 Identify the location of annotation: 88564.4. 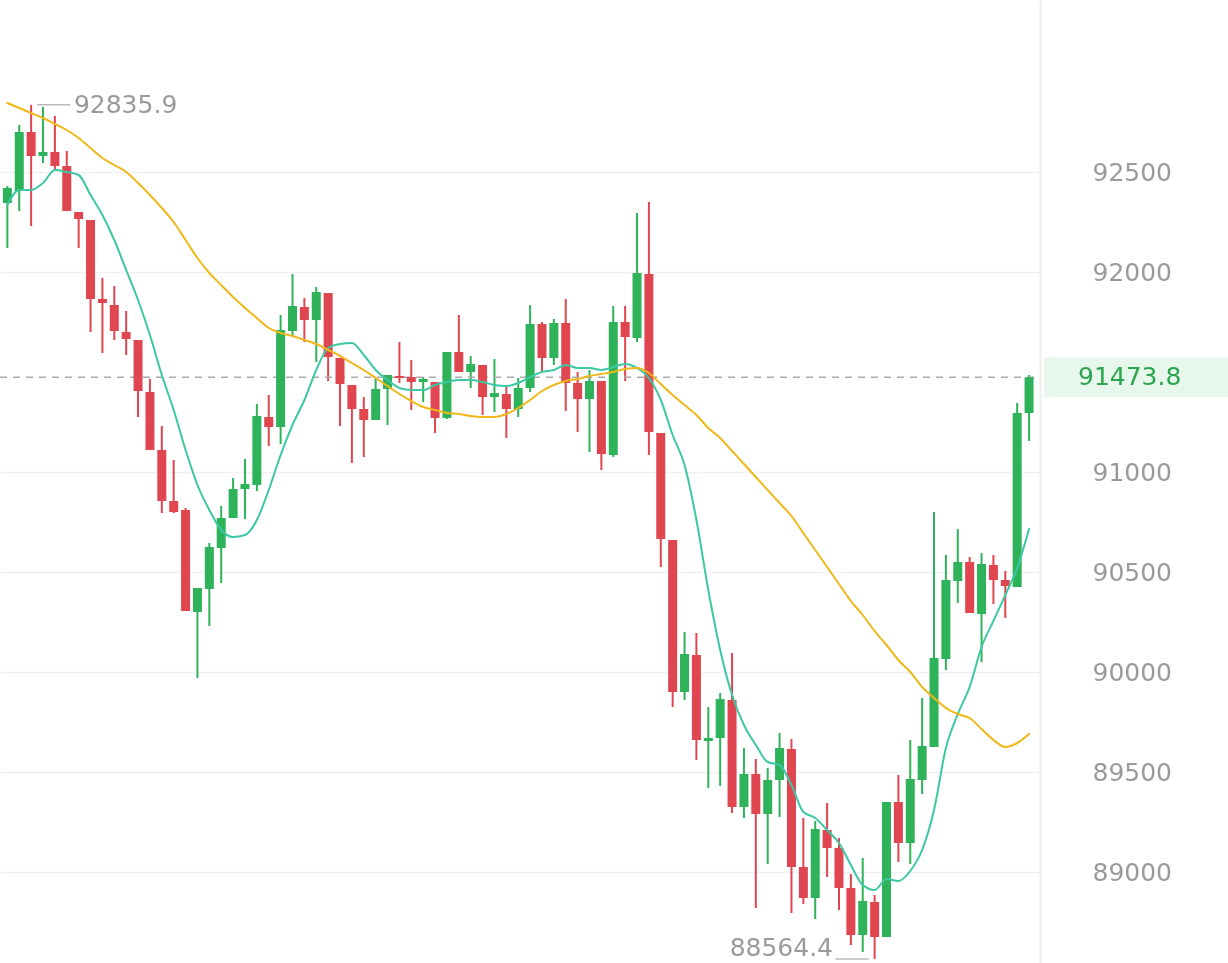
(781, 948).